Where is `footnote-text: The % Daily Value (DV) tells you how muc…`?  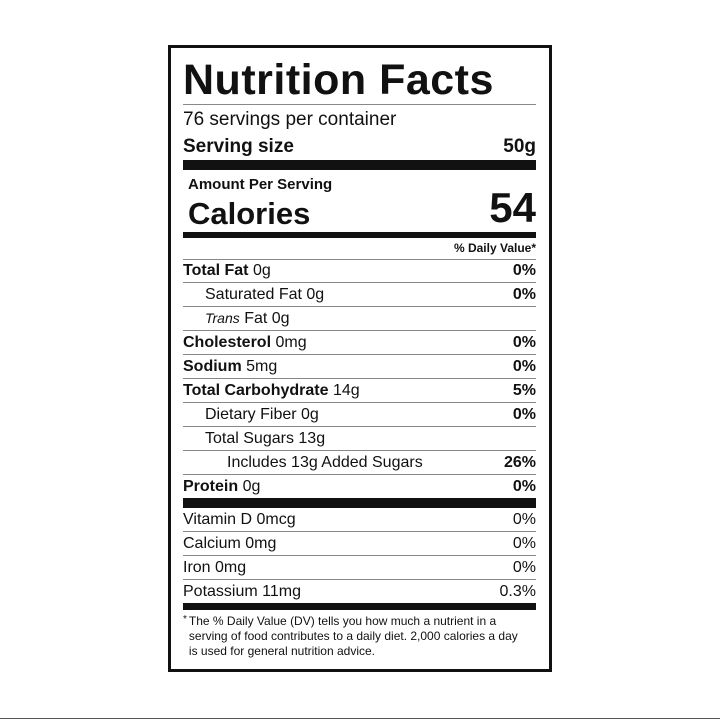
footnote-text: The % Daily Value (DV) tells you how muc… is located at coordinates (353, 636).